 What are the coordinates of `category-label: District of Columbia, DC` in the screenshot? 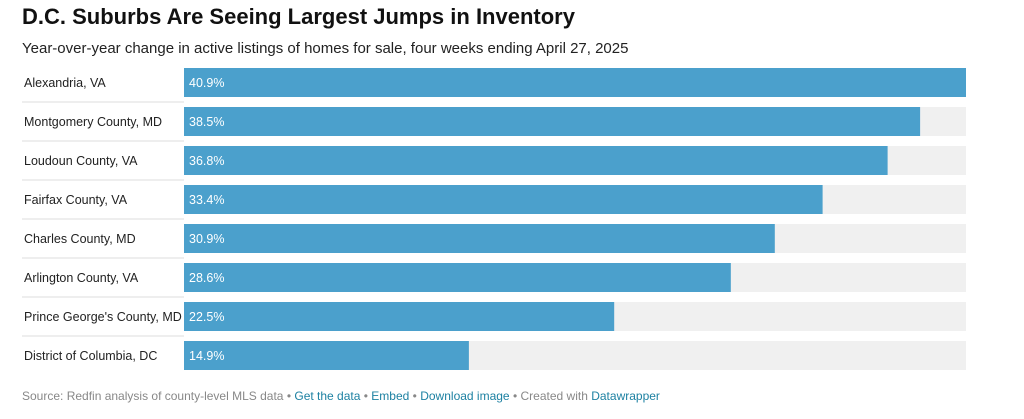 It's located at (90, 356).